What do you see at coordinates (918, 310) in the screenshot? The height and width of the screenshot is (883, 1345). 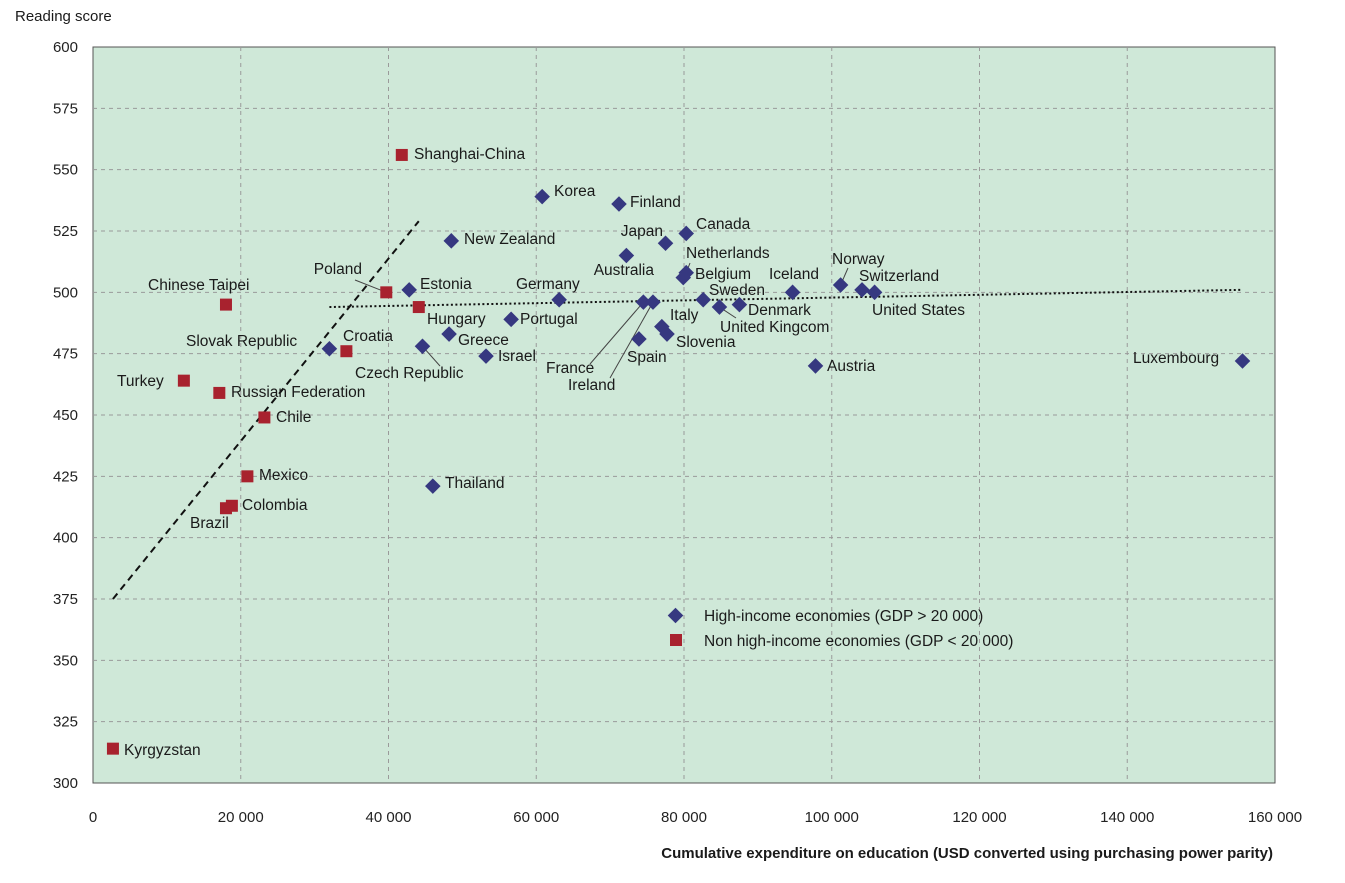 I see `label-united-states: United States` at bounding box center [918, 310].